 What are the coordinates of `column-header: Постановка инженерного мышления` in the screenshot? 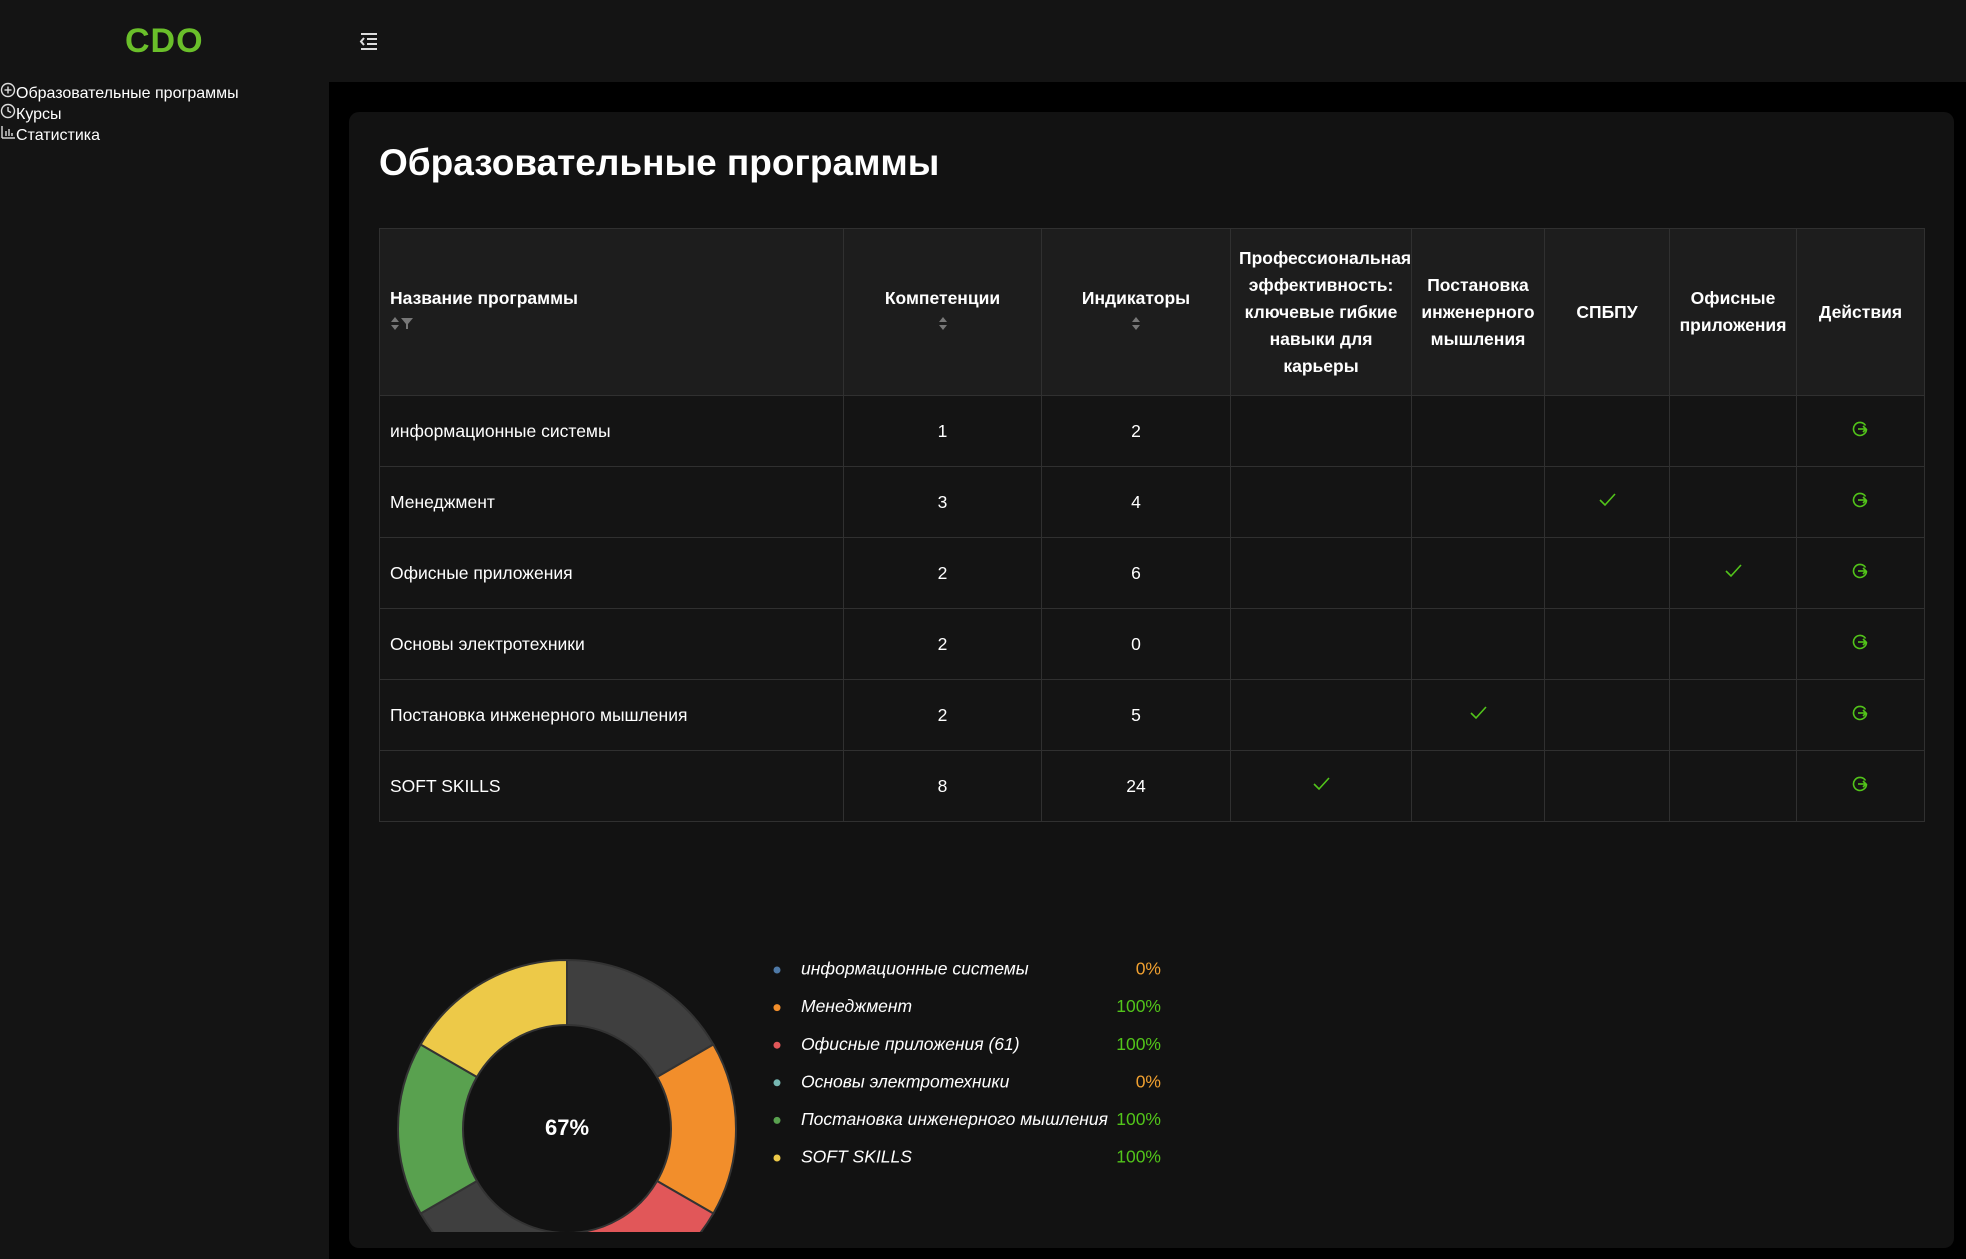 It's located at (1478, 312).